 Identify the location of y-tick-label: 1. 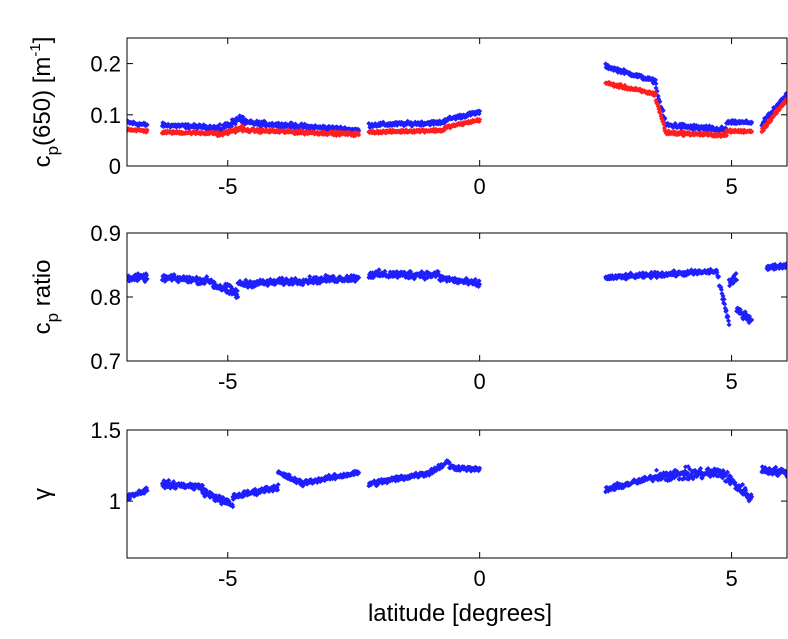
(115, 501).